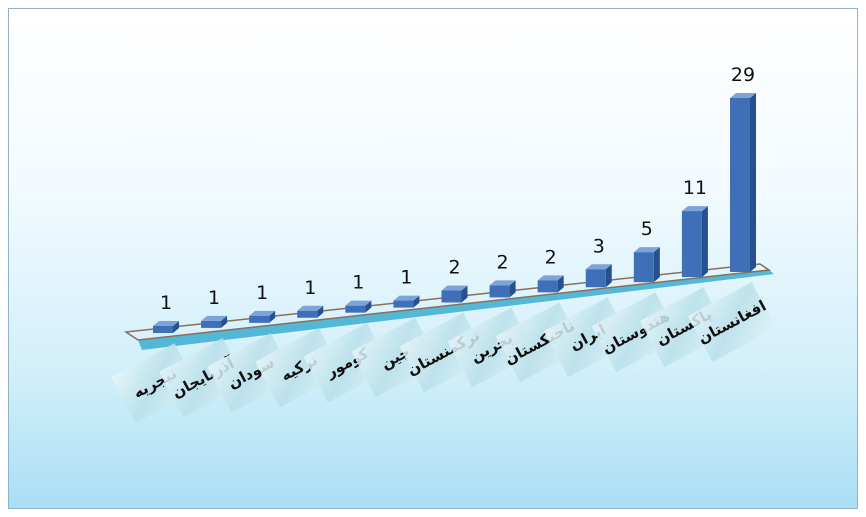 This screenshot has height=517, width=866. What do you see at coordinates (214, 298) in the screenshot?
I see `value-label-2: 1` at bounding box center [214, 298].